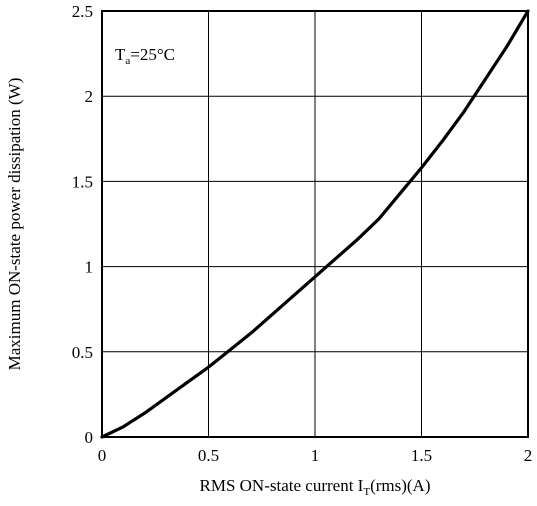 The height and width of the screenshot is (506, 537). I want to click on y-tick-label: 0.5, so click(82, 352).